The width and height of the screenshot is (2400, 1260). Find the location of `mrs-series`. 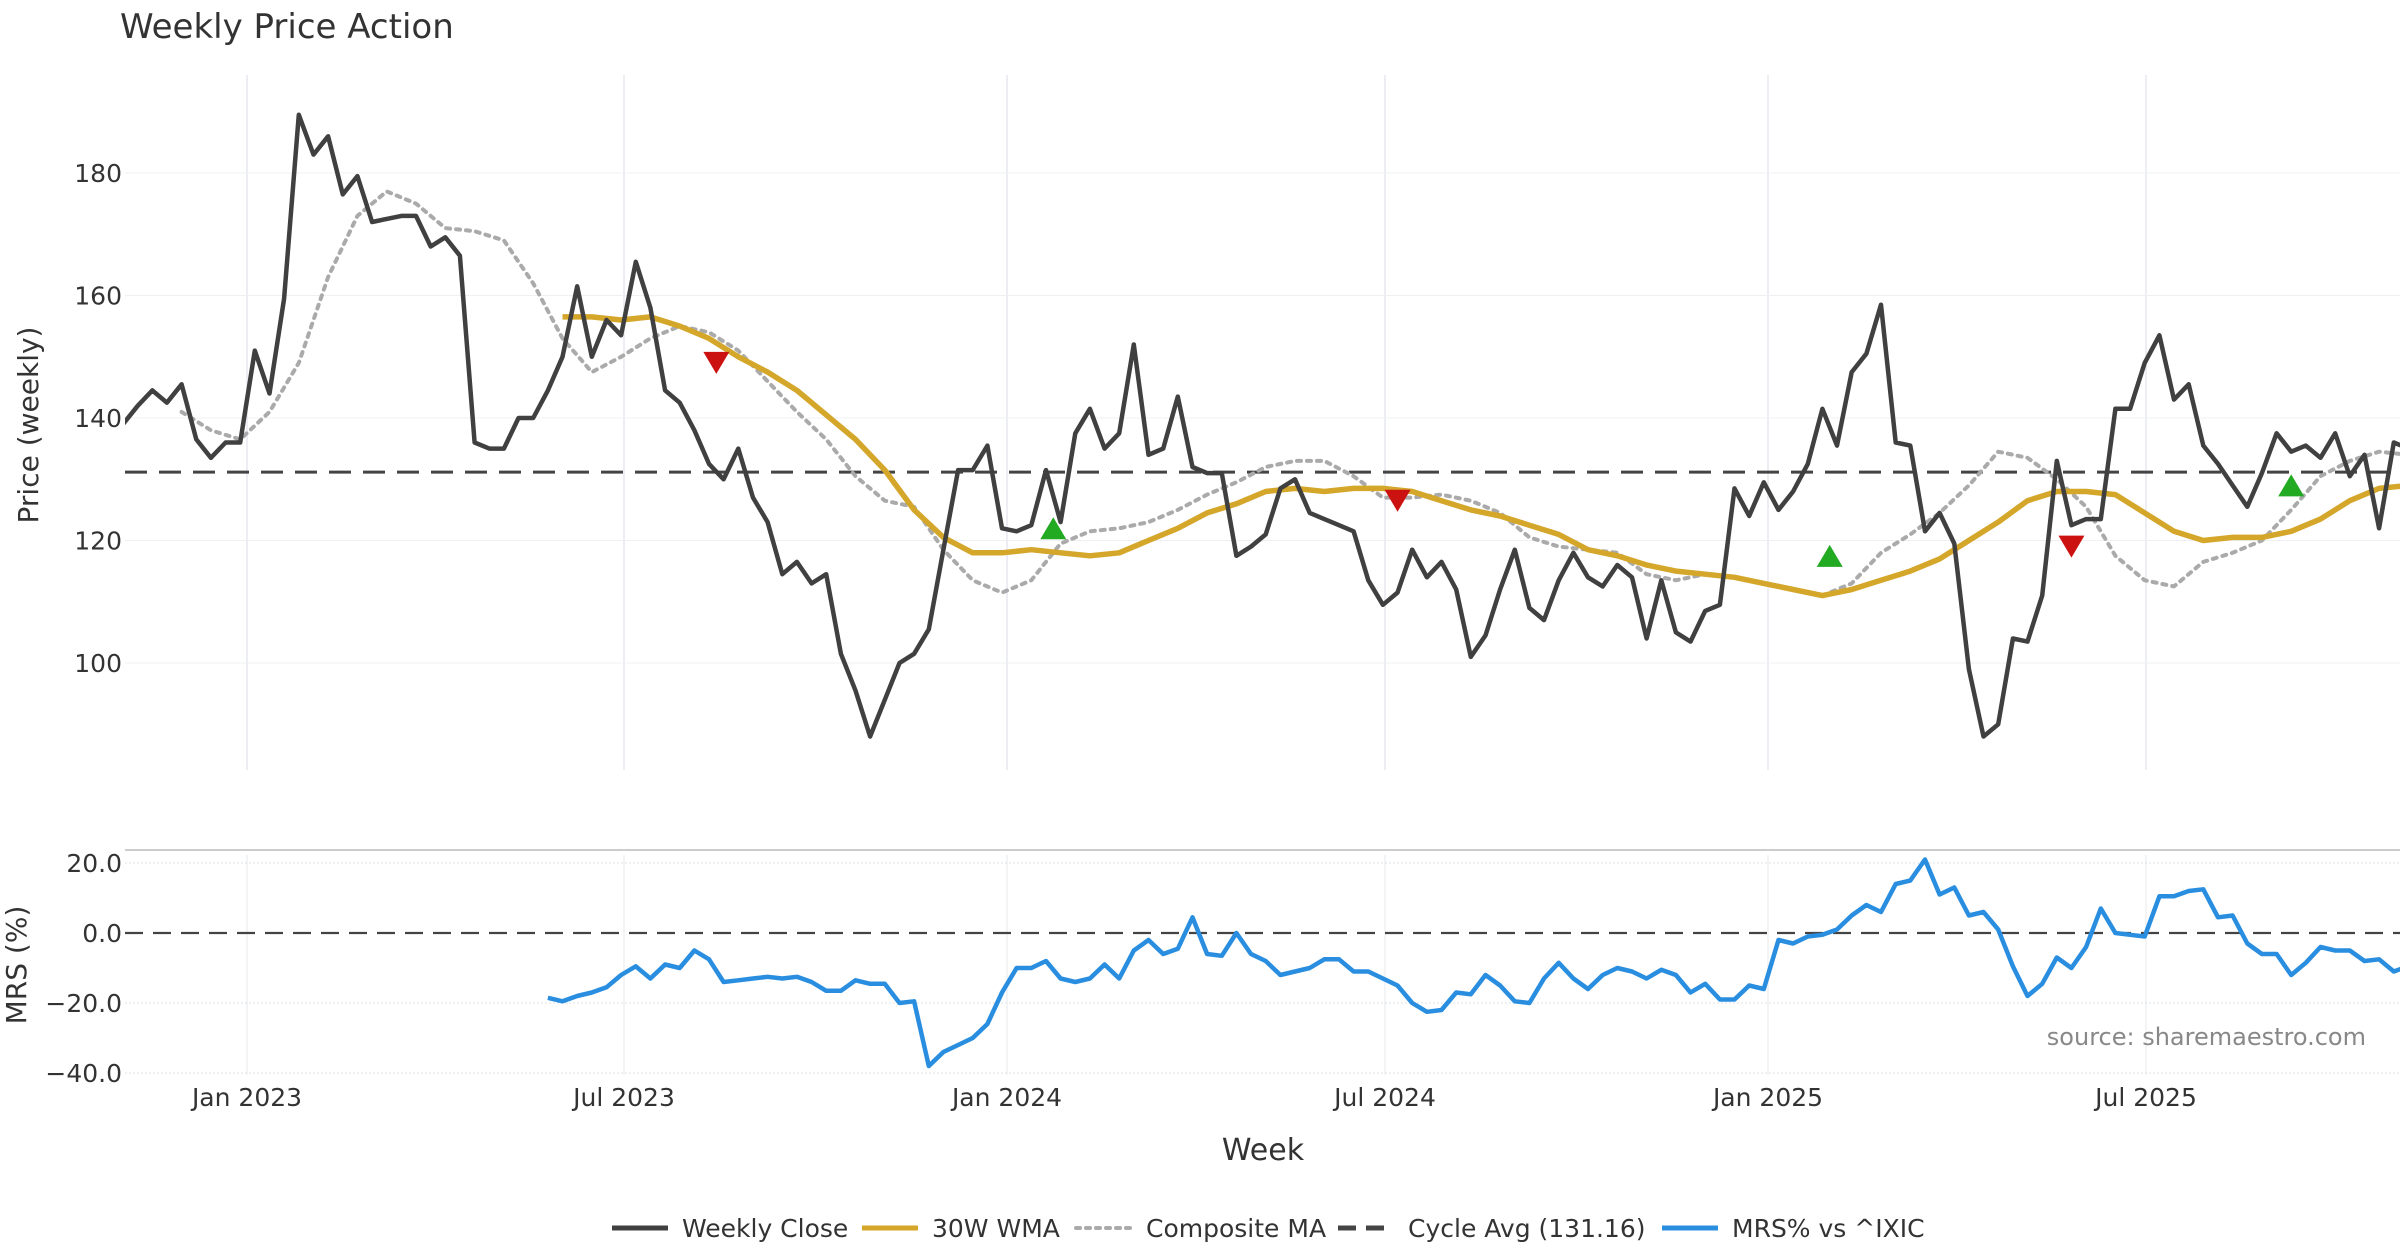

mrs-series is located at coordinates (1473, 963).